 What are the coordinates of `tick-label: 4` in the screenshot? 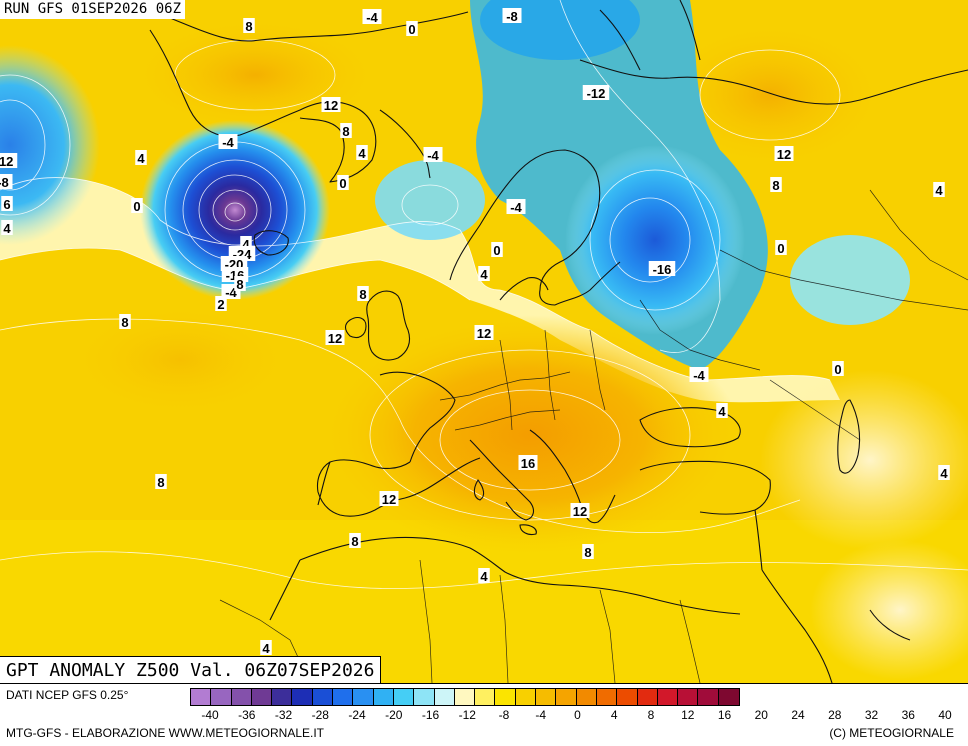 It's located at (614, 715).